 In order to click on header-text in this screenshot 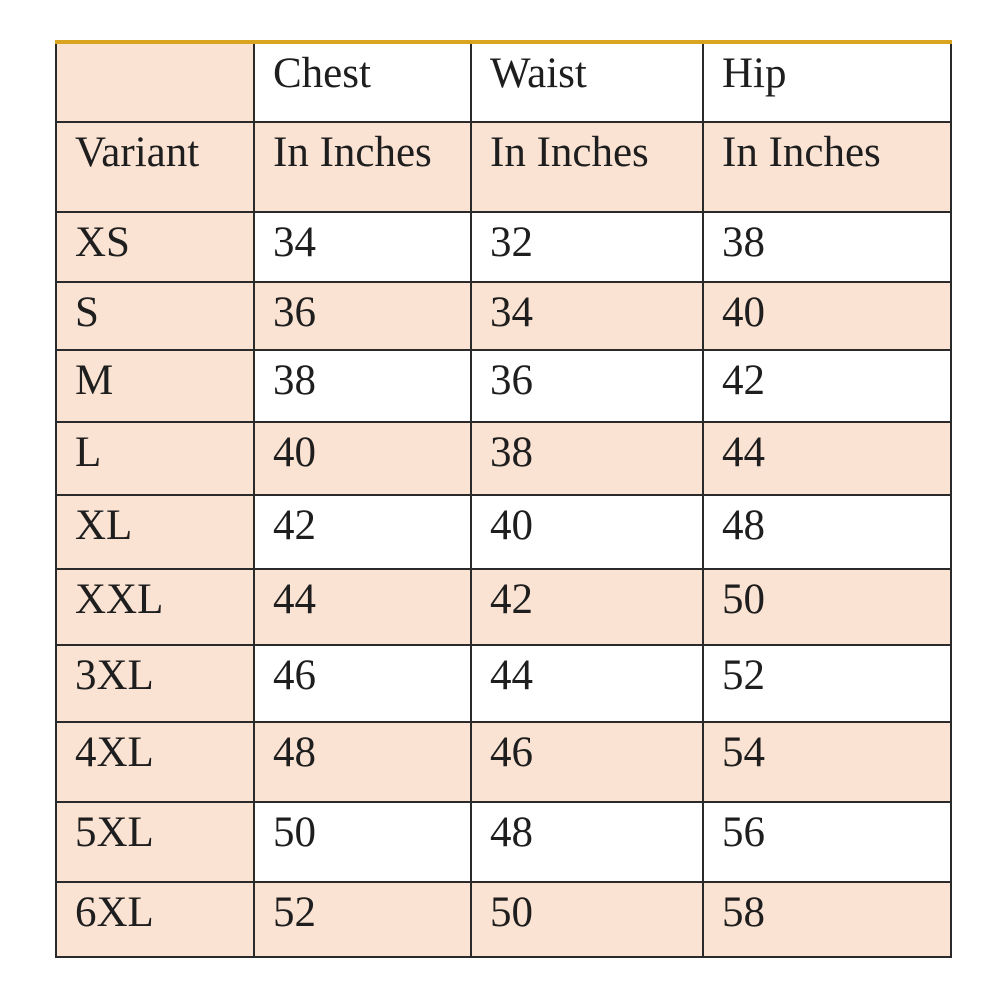, I will do `click(164, 48)`.